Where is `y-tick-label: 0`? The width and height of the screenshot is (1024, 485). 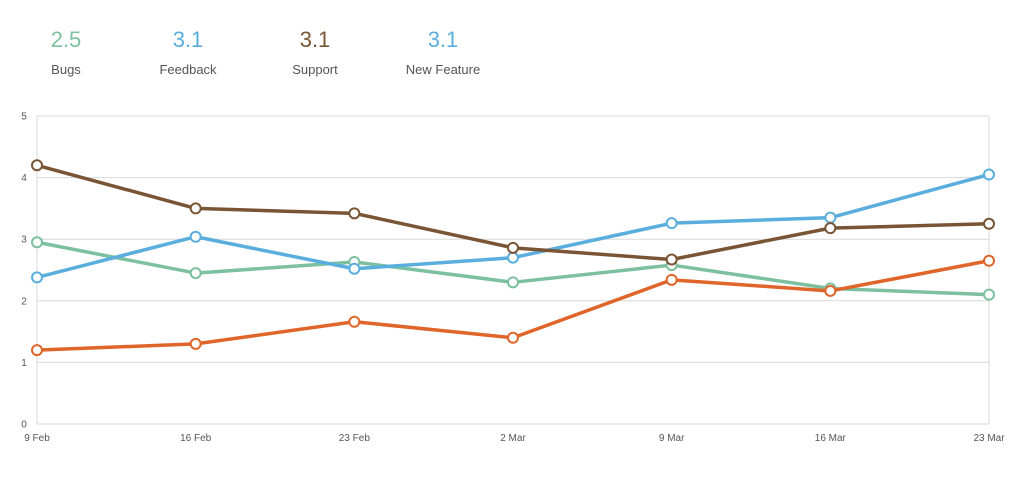
y-tick-label: 0 is located at coordinates (24, 425).